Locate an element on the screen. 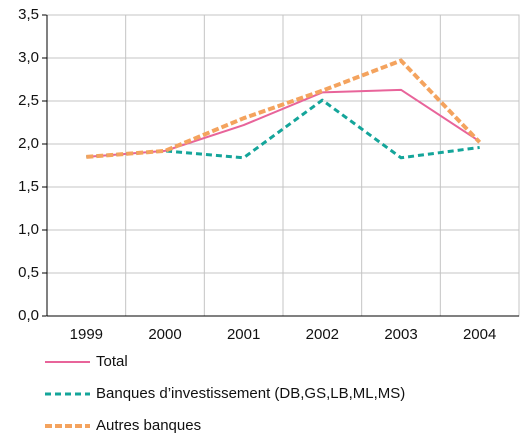 This screenshot has width=520, height=434. y-tick-label: 3,0 is located at coordinates (28, 57).